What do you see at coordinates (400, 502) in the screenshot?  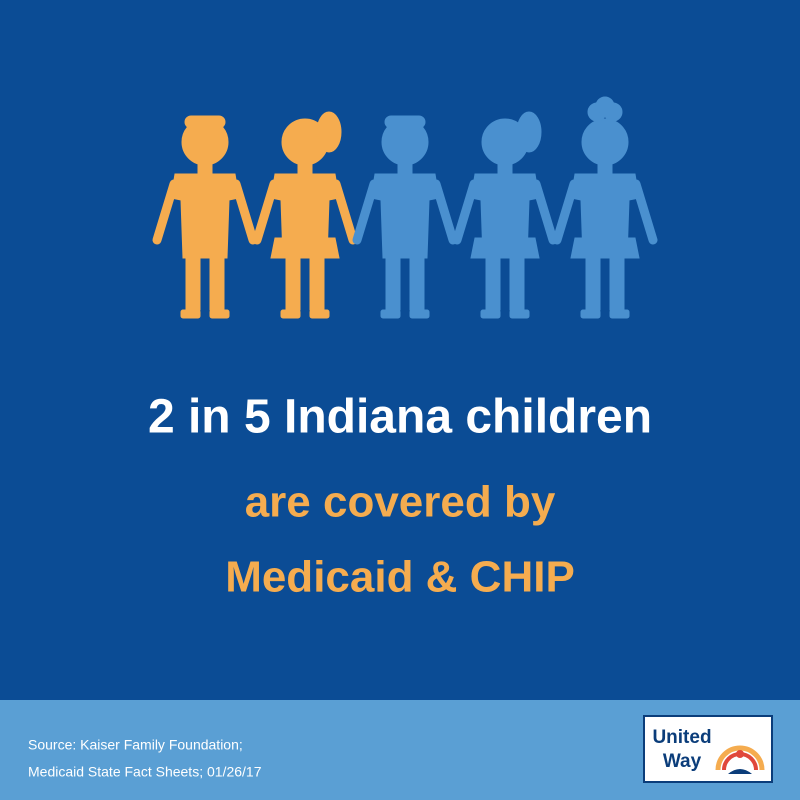 I see `subline: are covered by` at bounding box center [400, 502].